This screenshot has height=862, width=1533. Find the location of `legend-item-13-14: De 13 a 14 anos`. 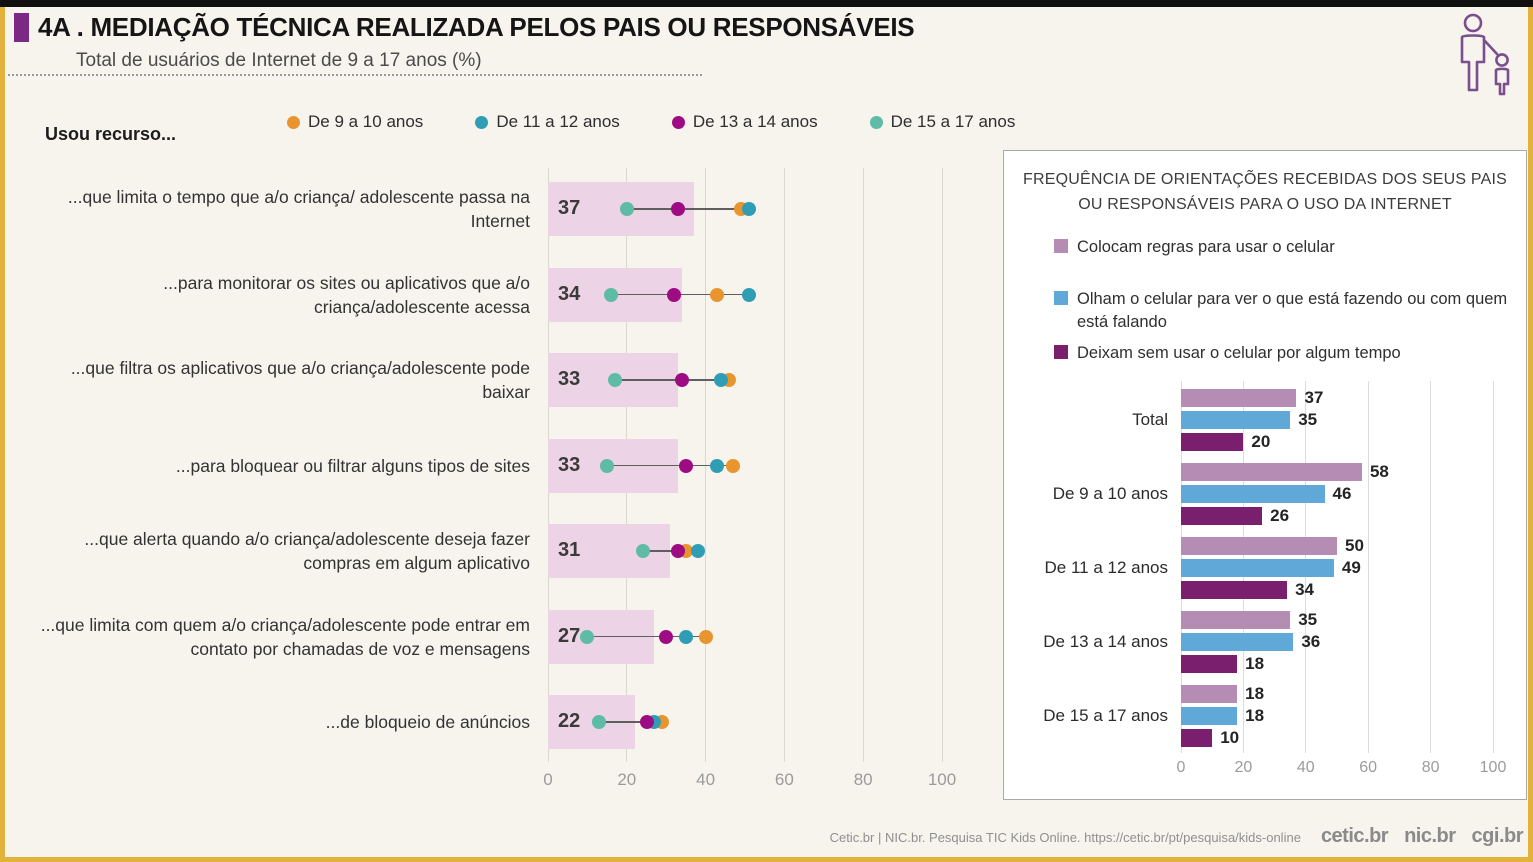

legend-item-13-14: De 13 a 14 anos is located at coordinates (744, 122).